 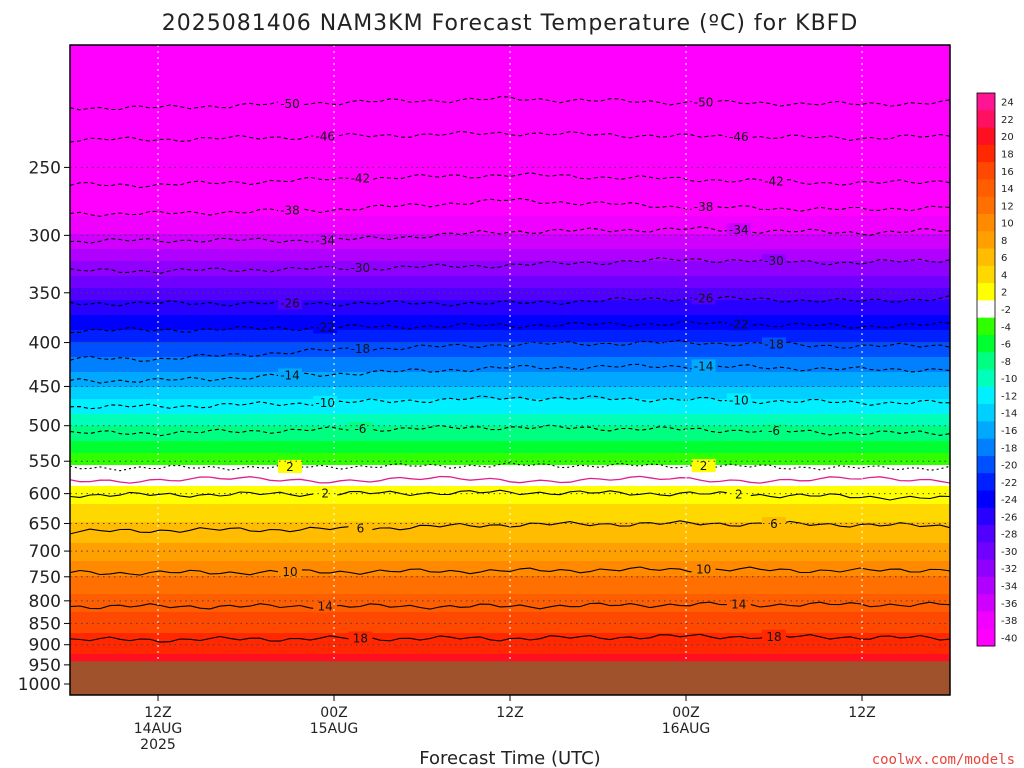 What do you see at coordinates (1004, 275) in the screenshot?
I see `colorbar-label: 4` at bounding box center [1004, 275].